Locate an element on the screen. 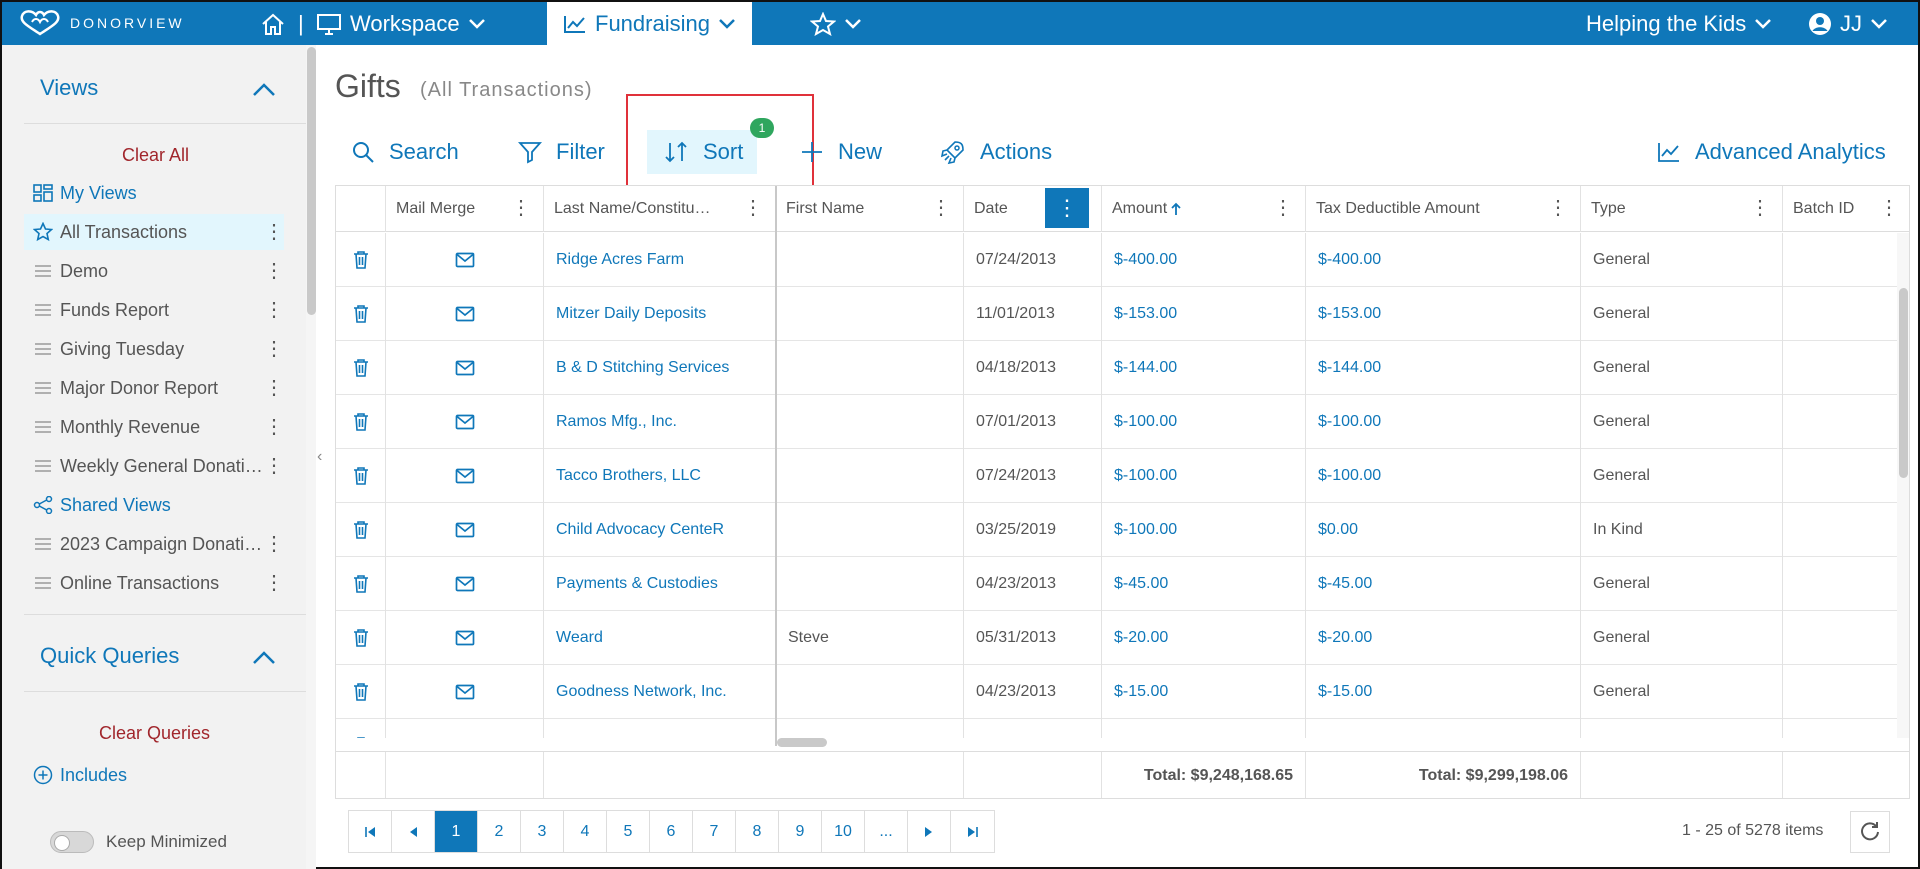 This screenshot has width=1920, height=869. amount-cell: $-144.00 is located at coordinates (1203, 368).